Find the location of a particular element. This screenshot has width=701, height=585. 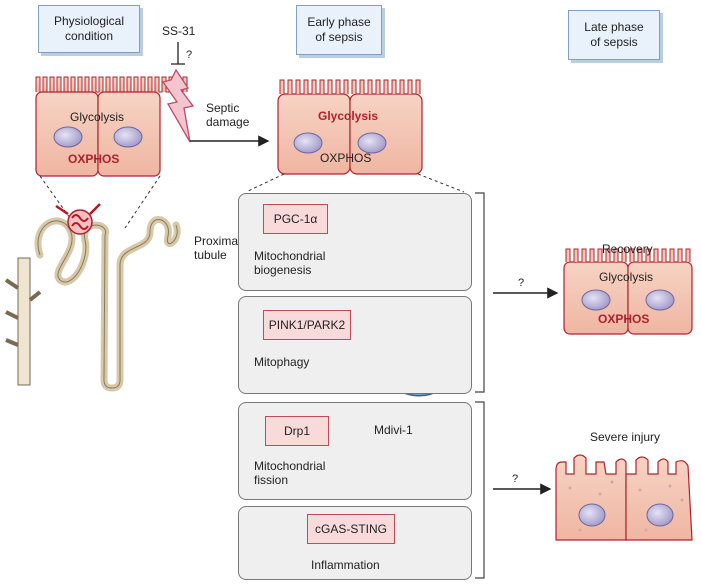

ss31-question: ? is located at coordinates (189, 55).